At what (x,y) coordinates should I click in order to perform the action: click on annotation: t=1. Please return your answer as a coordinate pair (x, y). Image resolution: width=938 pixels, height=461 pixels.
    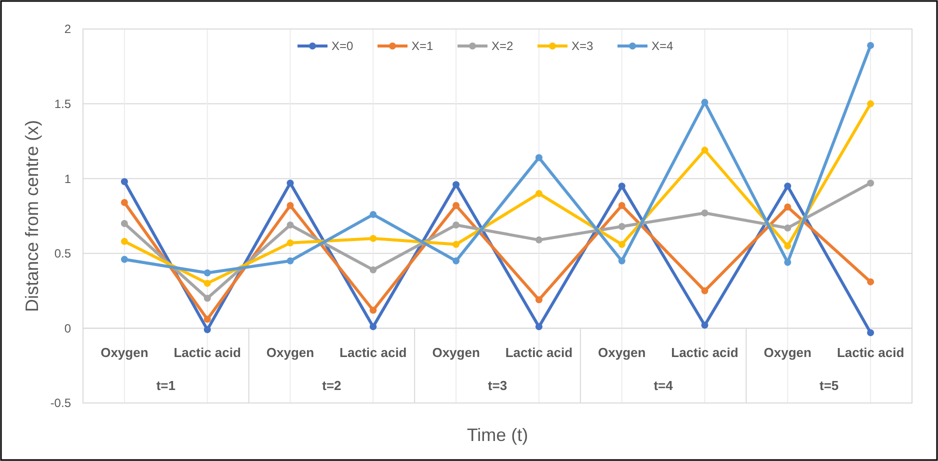
    Looking at the image, I should click on (166, 386).